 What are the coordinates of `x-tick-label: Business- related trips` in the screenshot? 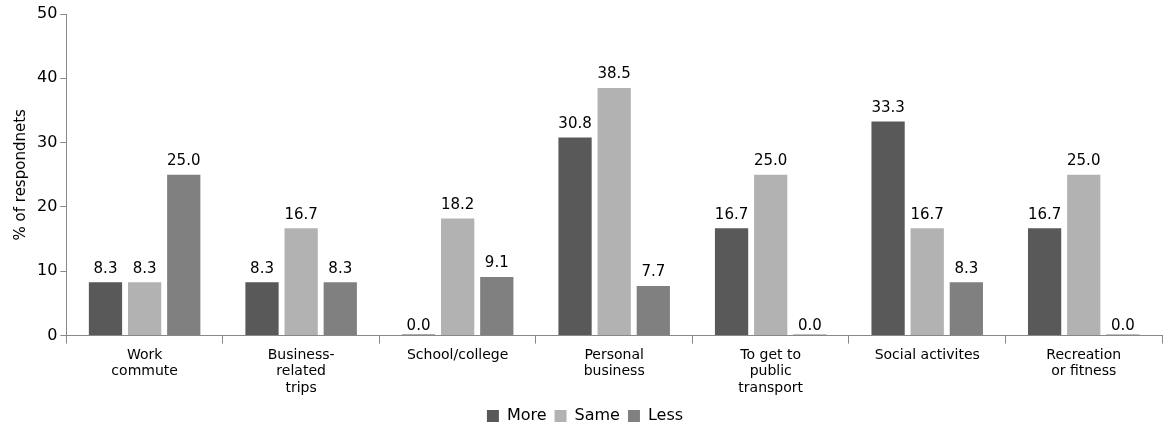 It's located at (301, 370).